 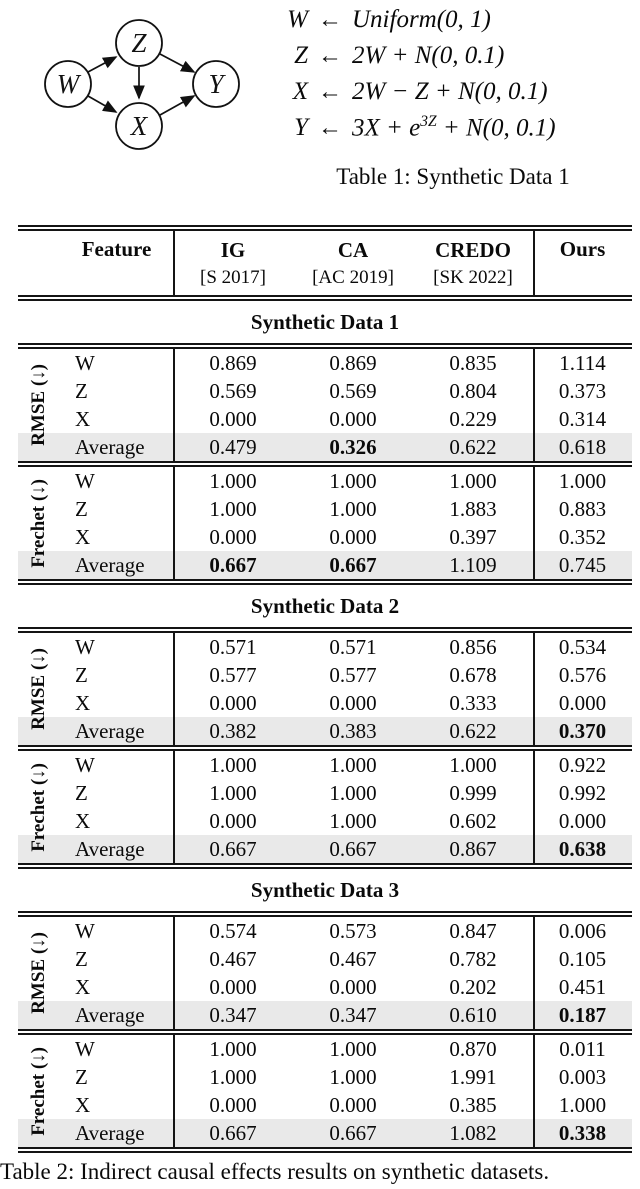 What do you see at coordinates (325, 703) in the screenshot?
I see `table-row: X 0.000 0.000 0.333 0.000` at bounding box center [325, 703].